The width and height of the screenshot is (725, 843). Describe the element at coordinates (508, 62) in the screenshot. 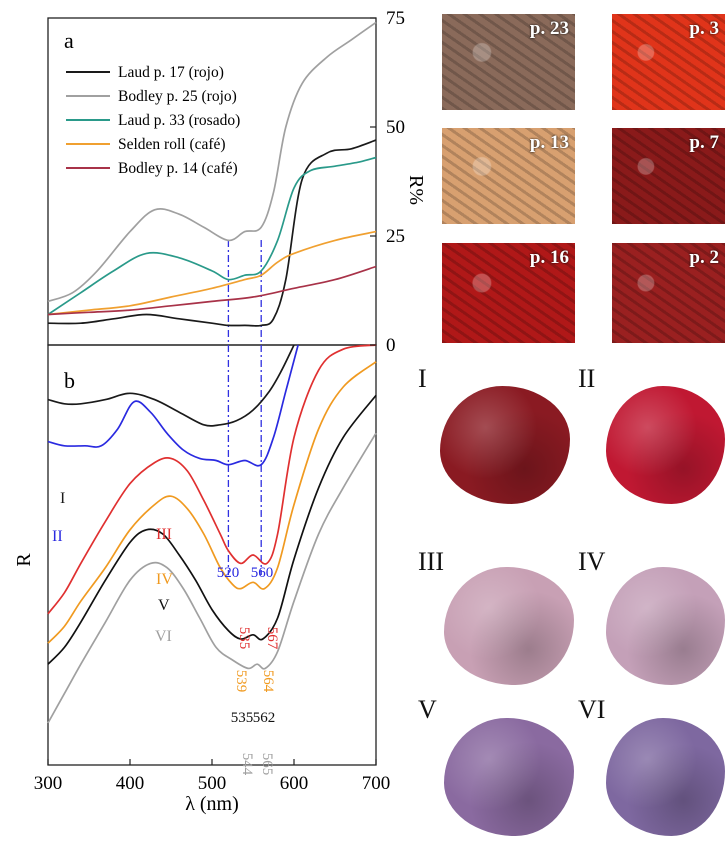

I see `manuscript-photo: p. 23` at that location.